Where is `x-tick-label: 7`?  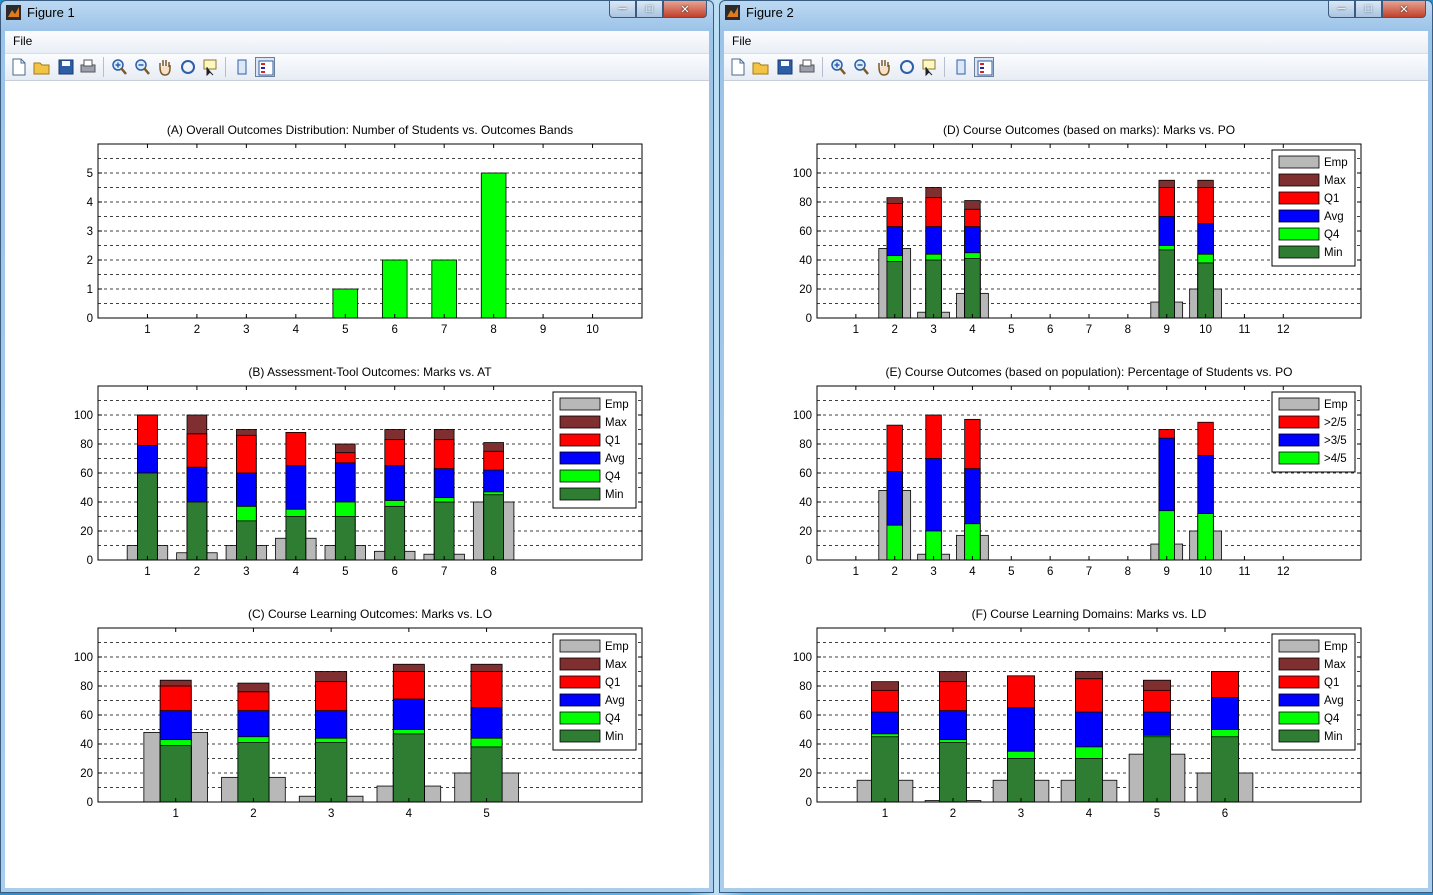
x-tick-label: 7 is located at coordinates (1089, 572).